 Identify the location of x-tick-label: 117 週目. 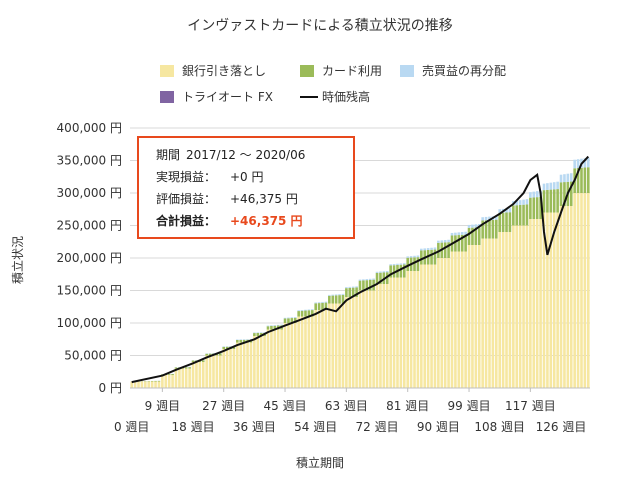
(530, 406).